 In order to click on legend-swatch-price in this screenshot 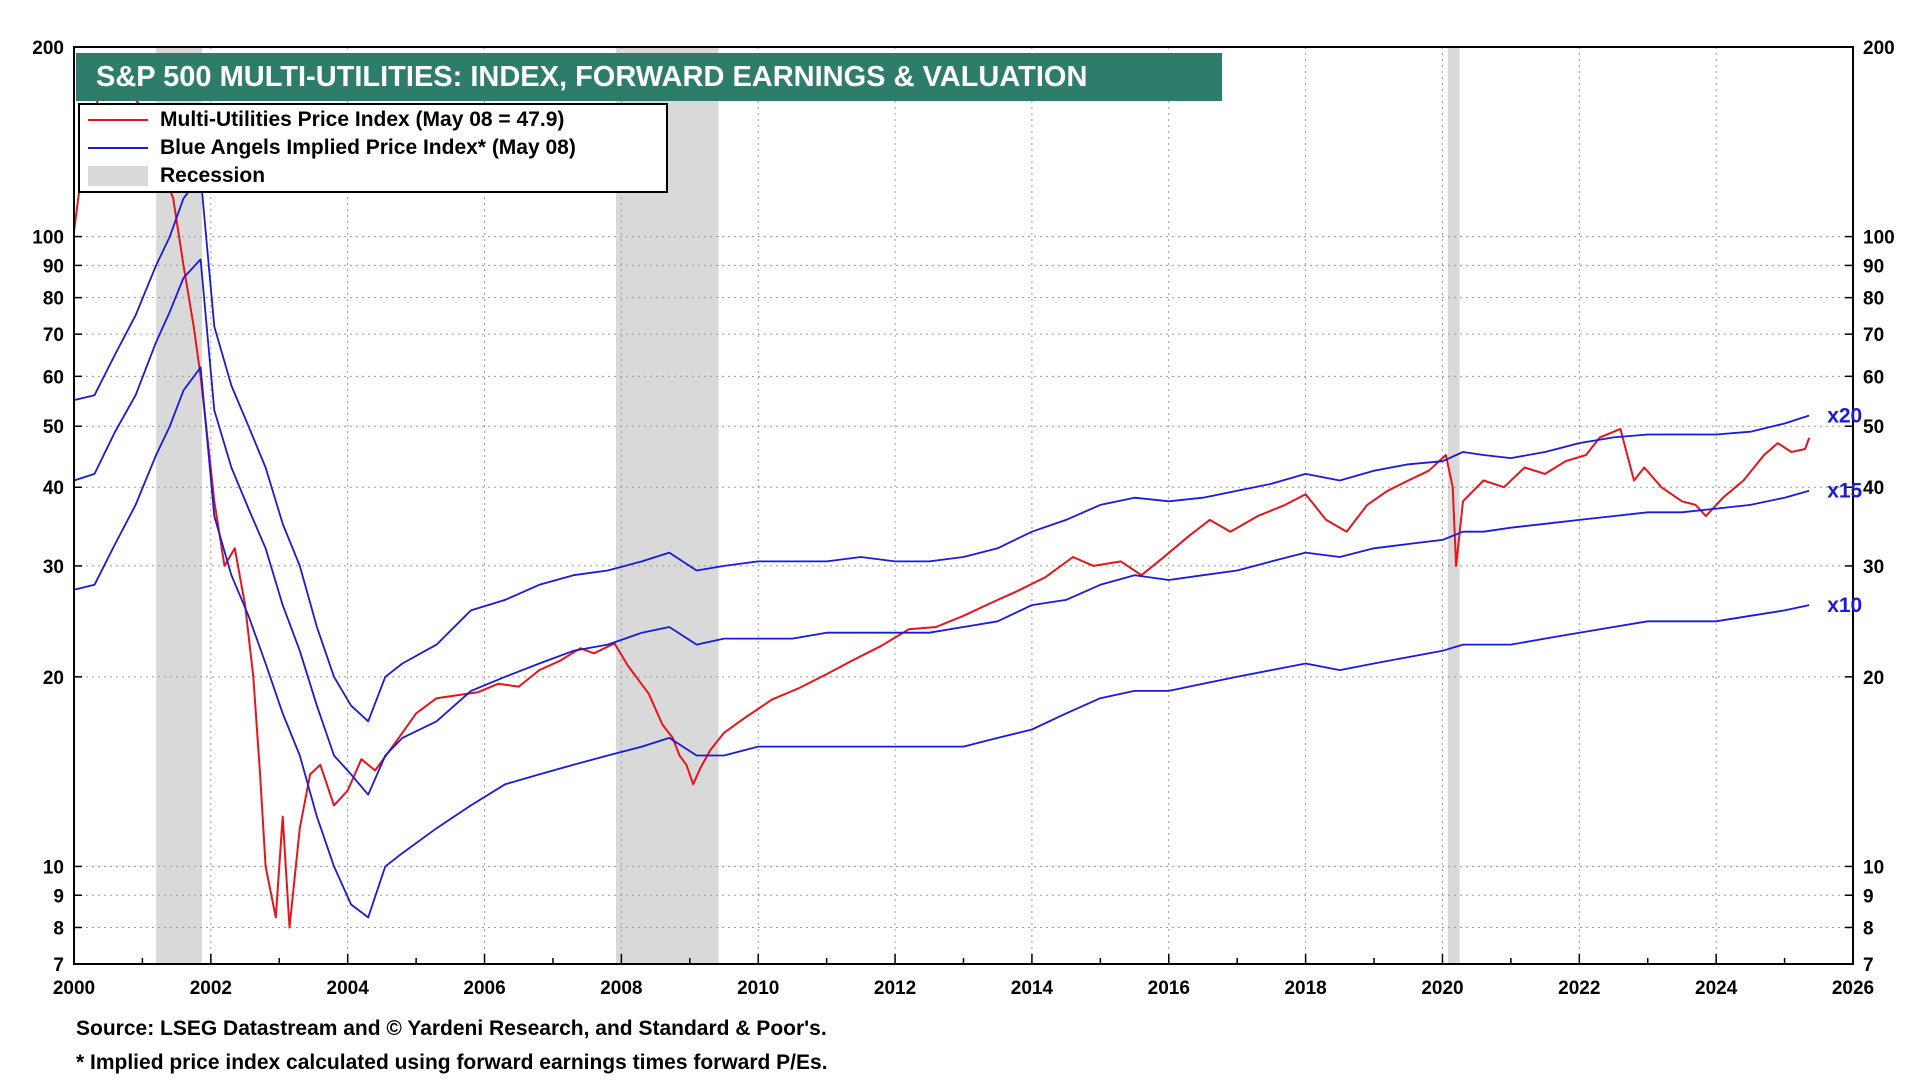, I will do `click(118, 120)`.